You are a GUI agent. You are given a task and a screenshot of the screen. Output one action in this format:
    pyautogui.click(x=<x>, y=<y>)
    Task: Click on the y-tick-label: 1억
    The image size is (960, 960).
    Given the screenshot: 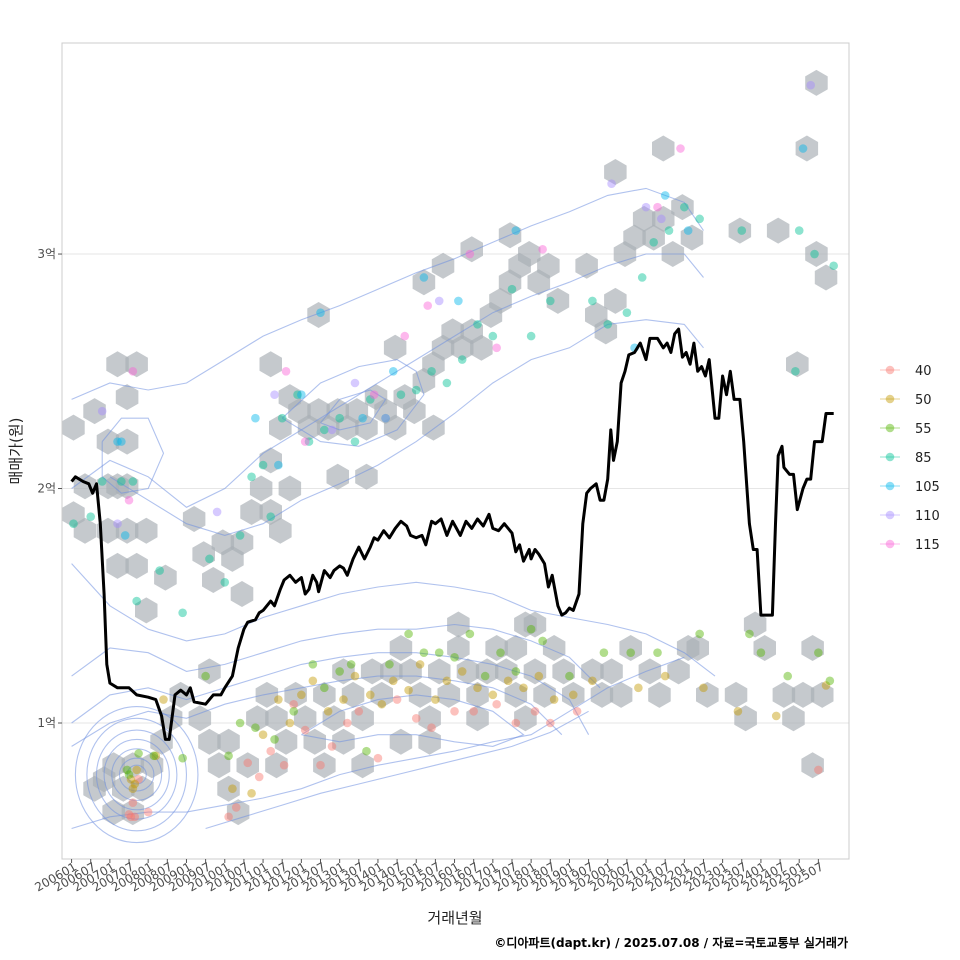 What is the action you would take?
    pyautogui.click(x=46, y=723)
    